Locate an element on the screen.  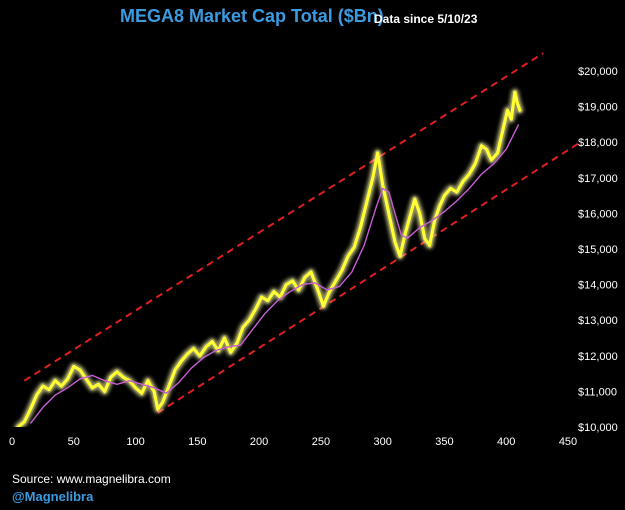
x-tick-label: 50 is located at coordinates (74, 442).